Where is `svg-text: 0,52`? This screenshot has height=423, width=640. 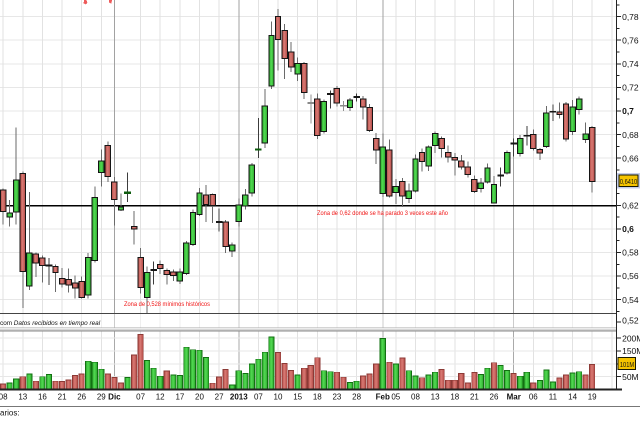 svg-text: 0,52 is located at coordinates (630, 320).